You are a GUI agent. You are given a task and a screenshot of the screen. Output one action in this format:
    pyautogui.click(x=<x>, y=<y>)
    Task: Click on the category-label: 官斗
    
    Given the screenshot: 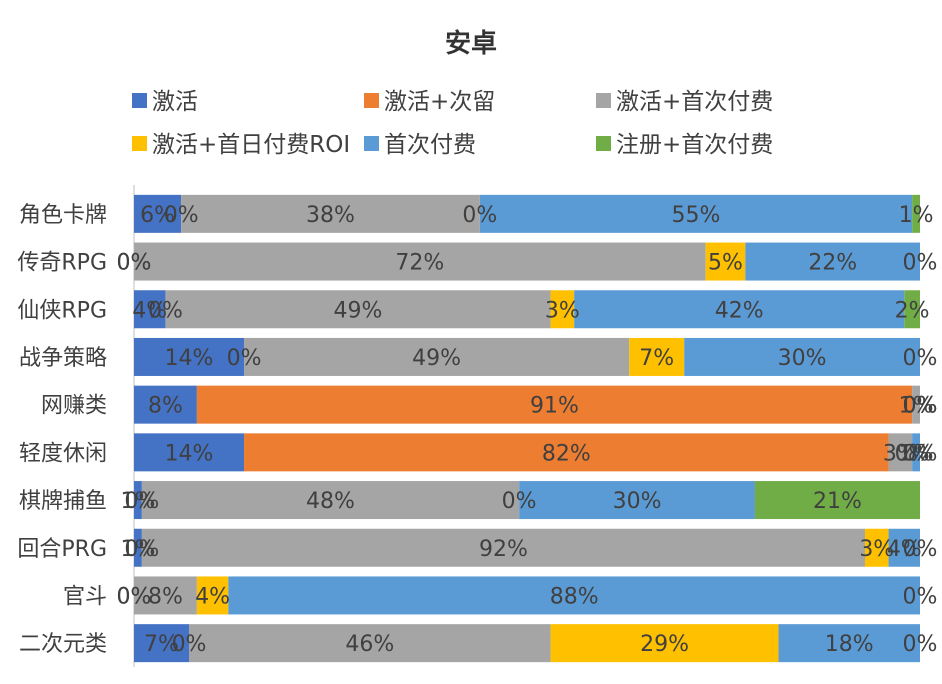 What is the action you would take?
    pyautogui.click(x=85, y=596)
    